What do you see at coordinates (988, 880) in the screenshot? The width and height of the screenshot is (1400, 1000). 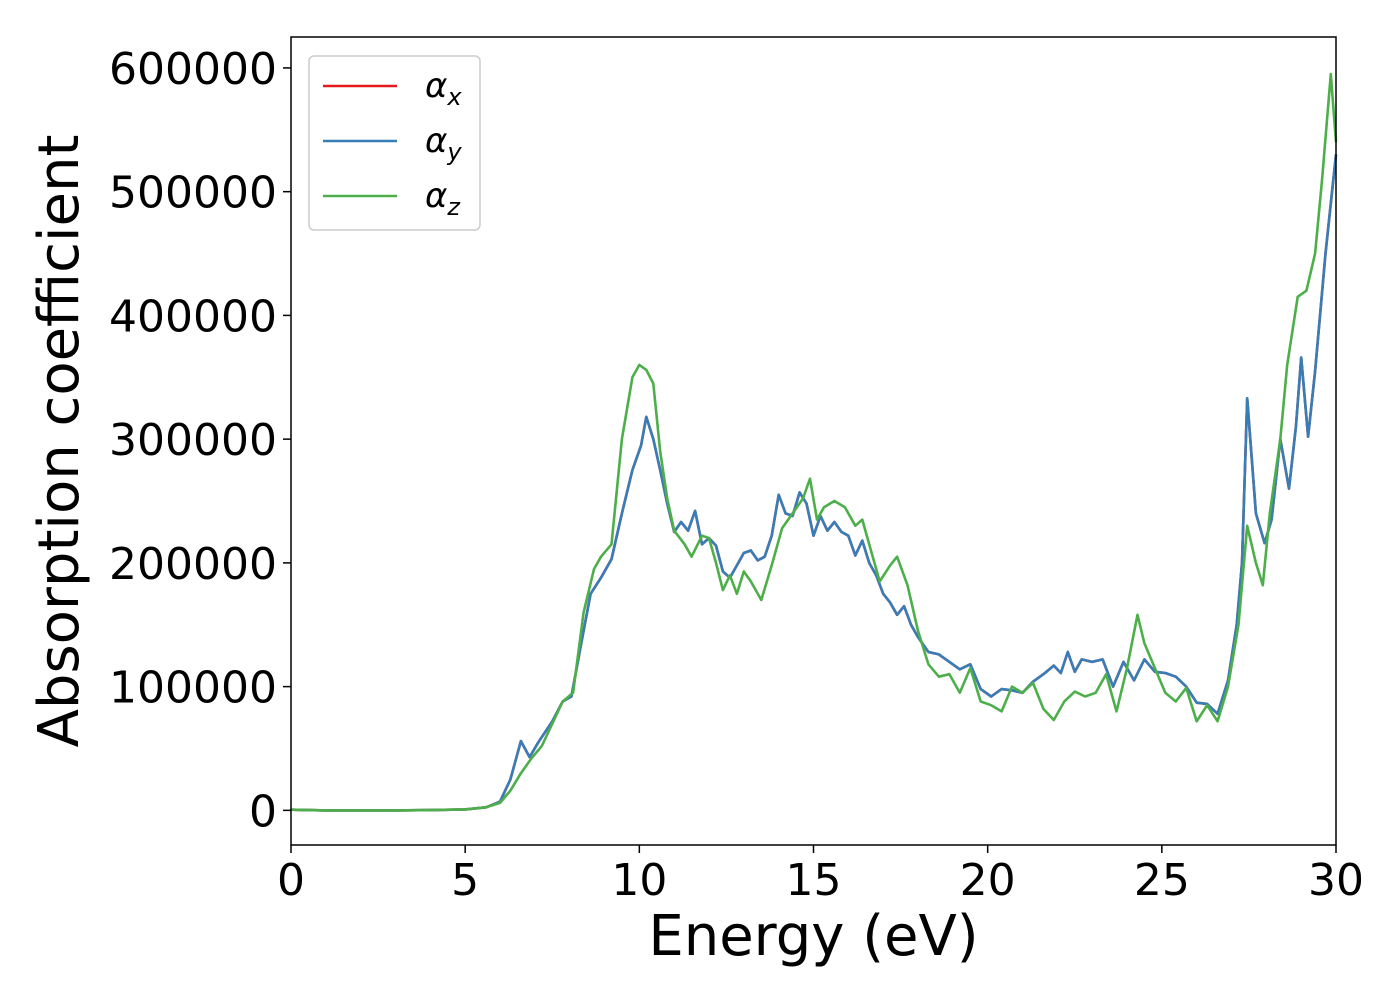 I see `x-tick-label: 20` at bounding box center [988, 880].